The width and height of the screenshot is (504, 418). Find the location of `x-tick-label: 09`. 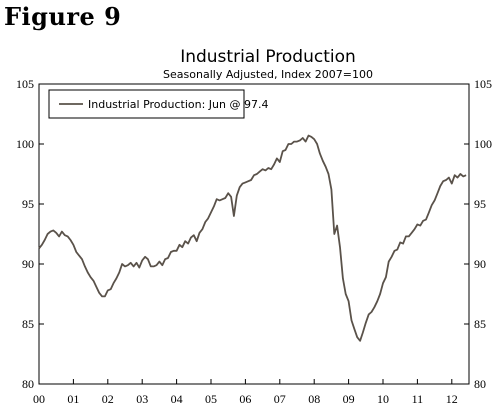

x-tick-label: 09 is located at coordinates (349, 399).